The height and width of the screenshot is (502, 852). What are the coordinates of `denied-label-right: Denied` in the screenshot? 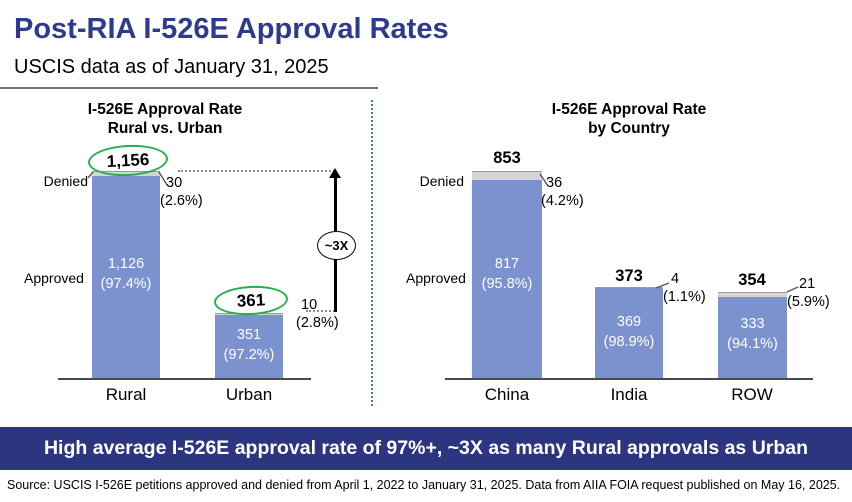 It's located at (441, 181).